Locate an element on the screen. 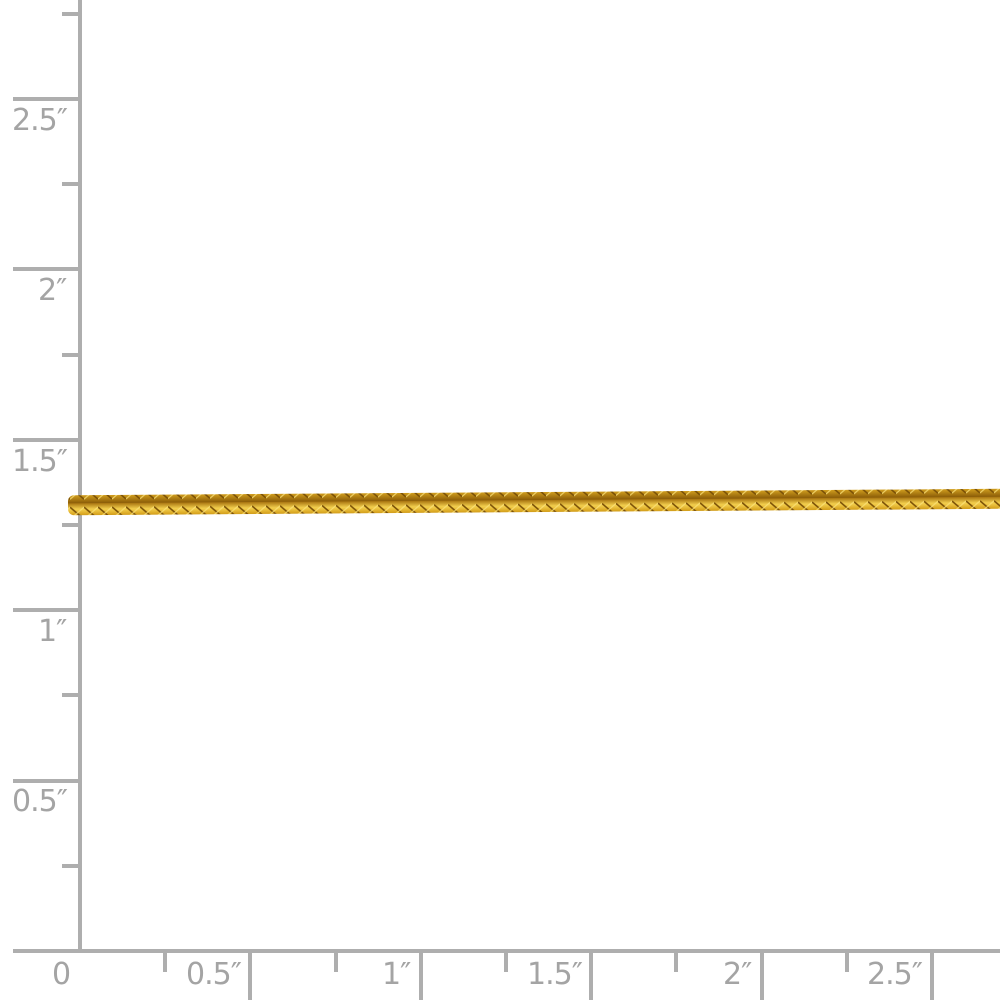 The width and height of the screenshot is (1000, 1000). y-label-1: 1″ is located at coordinates (52, 631).